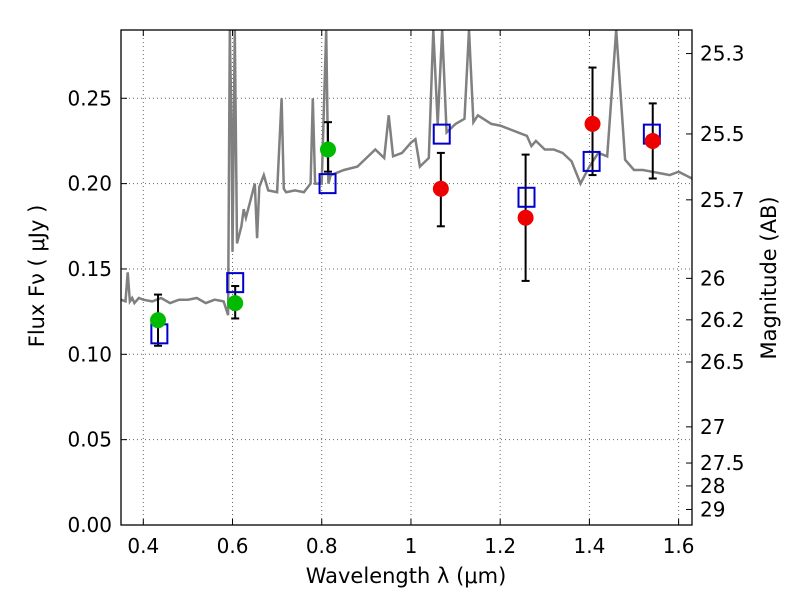 This screenshot has height=600, width=800. I want to click on y-tick-label: 0.15, so click(89, 269).